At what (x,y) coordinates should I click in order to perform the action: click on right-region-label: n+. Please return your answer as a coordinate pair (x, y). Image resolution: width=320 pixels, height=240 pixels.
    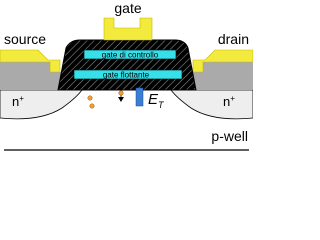
    Looking at the image, I should click on (229, 101).